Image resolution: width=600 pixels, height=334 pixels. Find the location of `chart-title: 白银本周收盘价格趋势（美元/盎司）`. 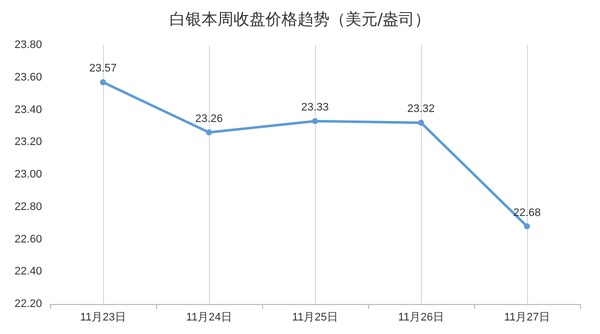

chart-title: 白银本周收盘价格趋势（美元/盎司） is located at coordinates (300, 19).